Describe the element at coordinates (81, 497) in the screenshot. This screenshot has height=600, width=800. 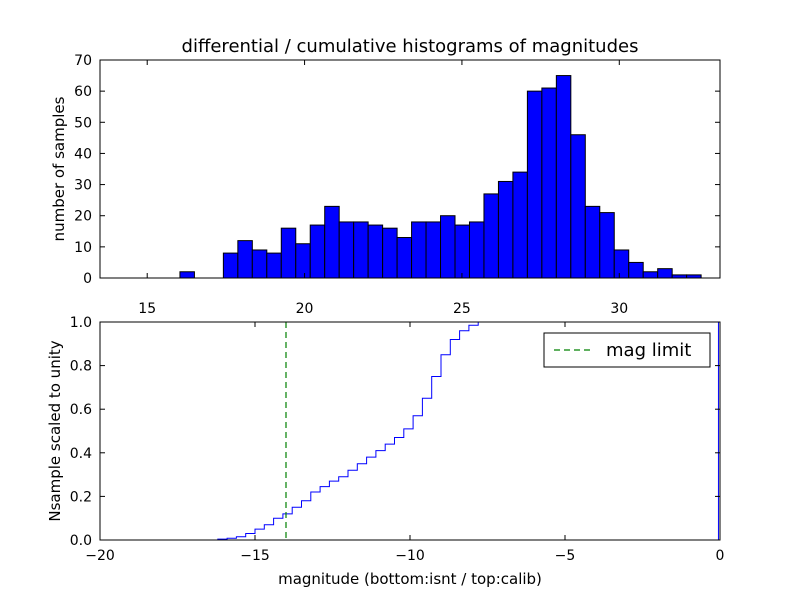
I see `bottom-y-tick-label: 0.2` at that location.